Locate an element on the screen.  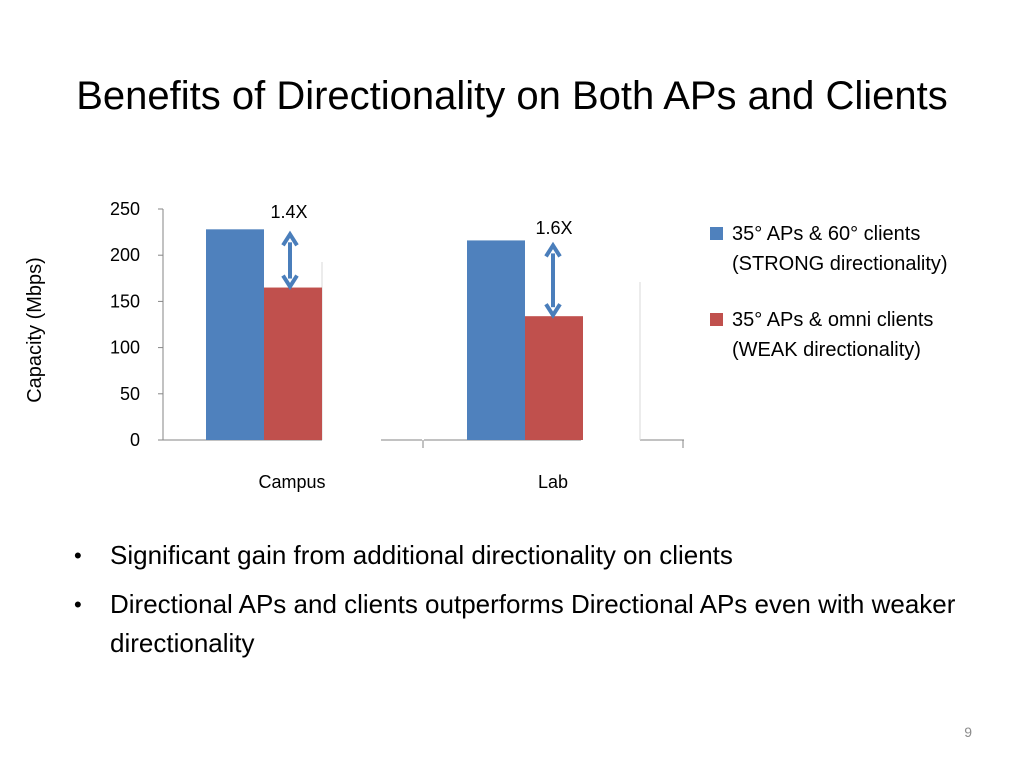
y-tick-label: 0 is located at coordinates (135, 440).